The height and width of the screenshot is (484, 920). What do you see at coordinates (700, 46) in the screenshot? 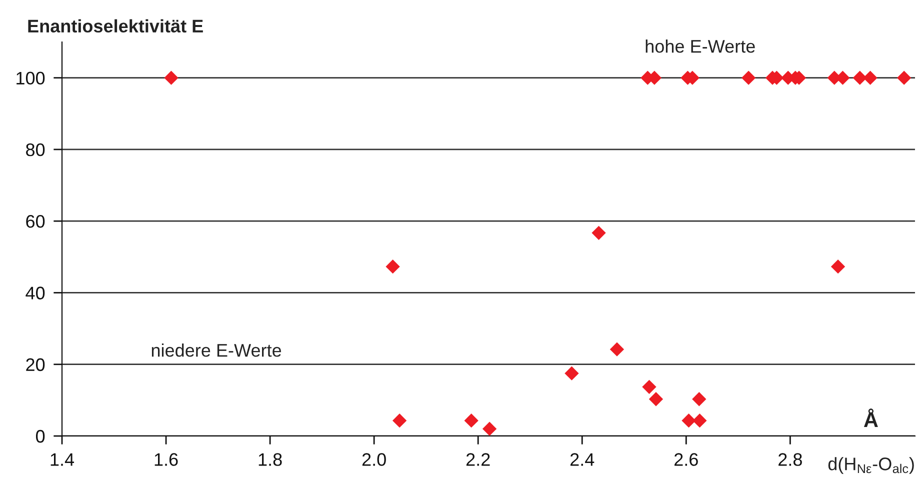
I see `annotation: hohe E-Werte` at bounding box center [700, 46].